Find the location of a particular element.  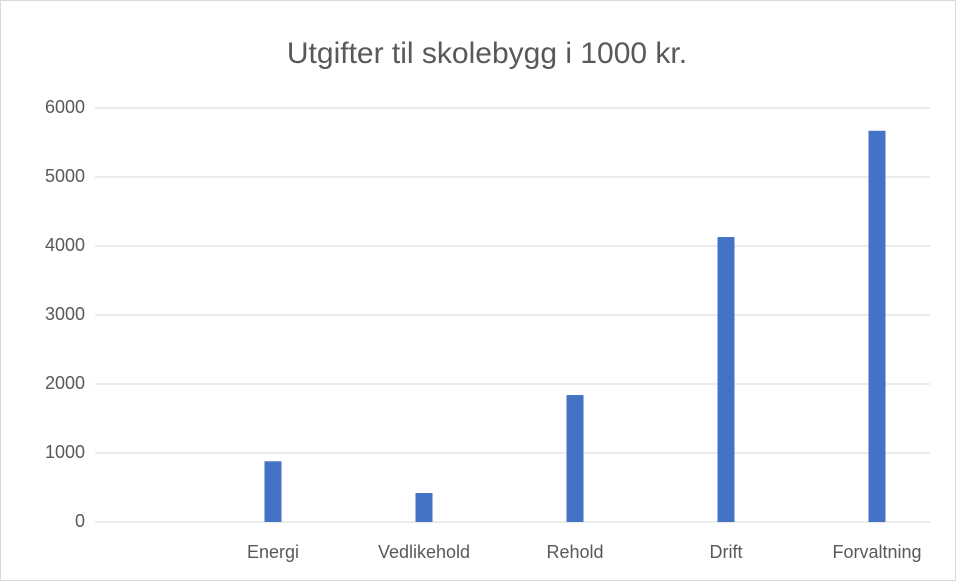

y-tick-label: 2000 is located at coordinates (65, 383).